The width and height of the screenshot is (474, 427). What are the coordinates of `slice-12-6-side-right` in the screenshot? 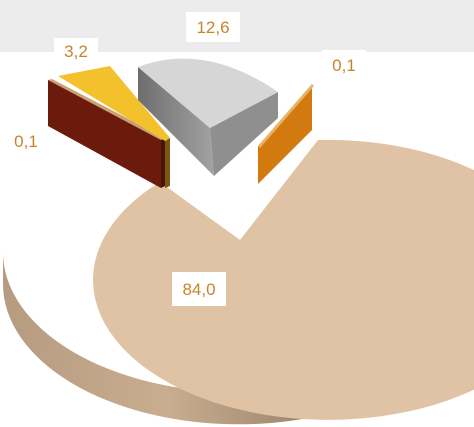 It's located at (244, 134).